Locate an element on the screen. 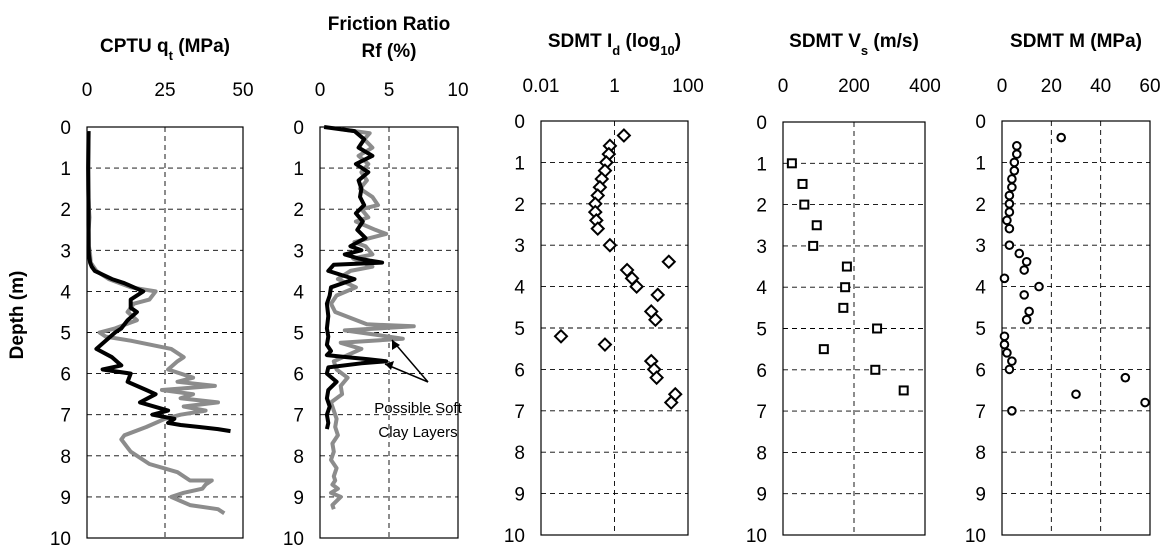 The height and width of the screenshot is (553, 1174). title-tail: (m/s) is located at coordinates (893, 41).